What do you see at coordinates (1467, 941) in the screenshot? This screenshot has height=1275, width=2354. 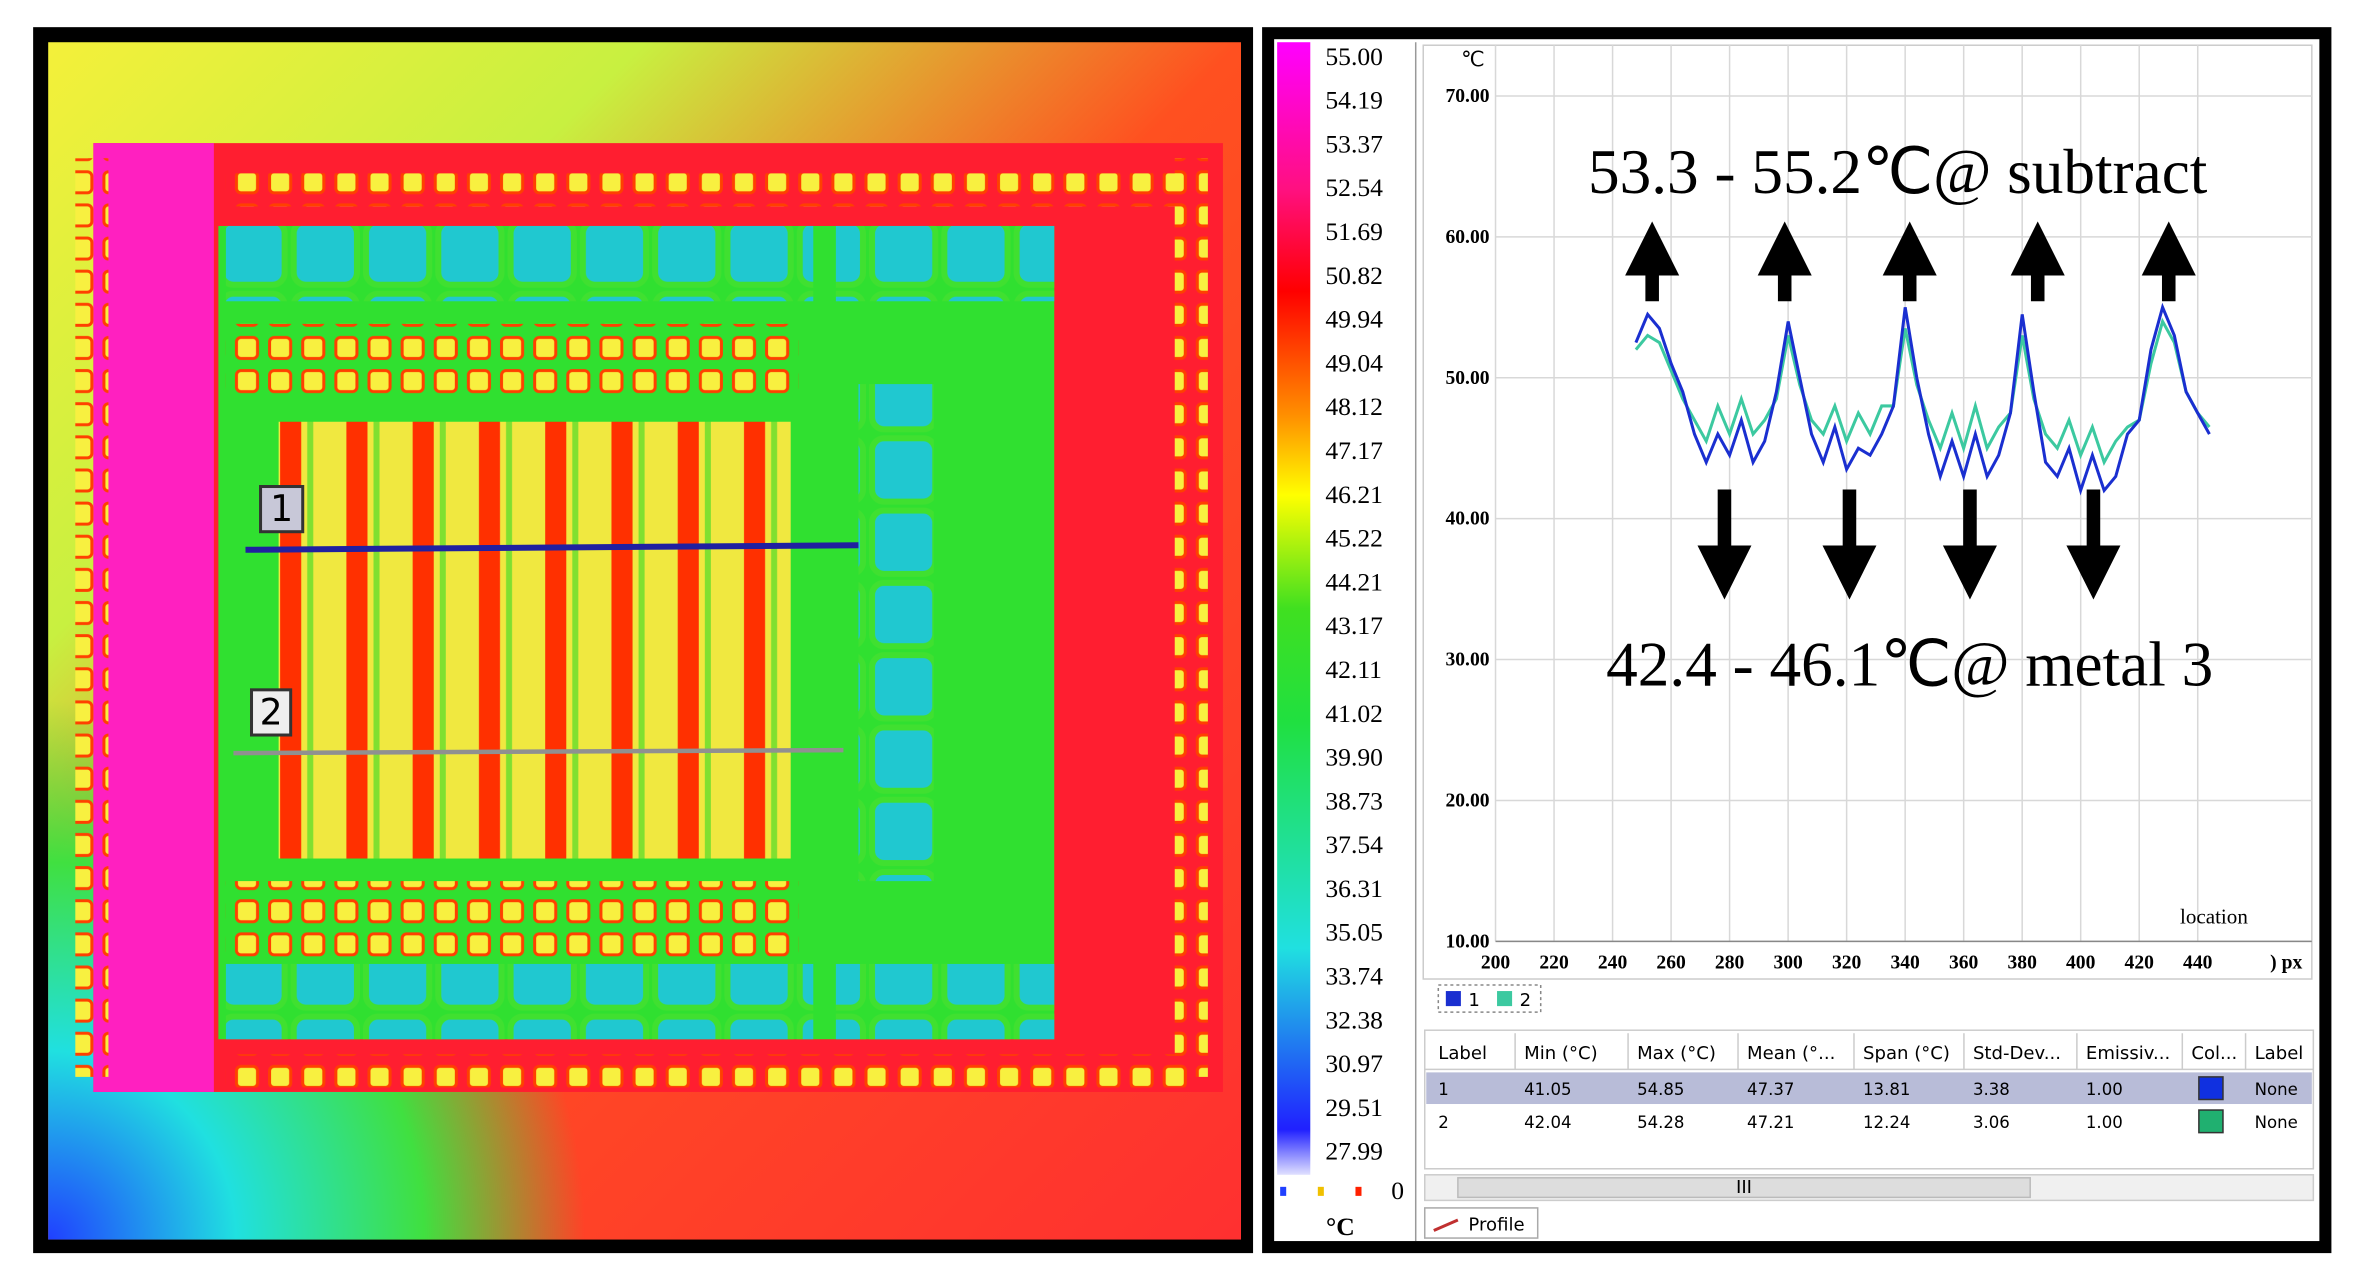 I see `y-tick-label: 10.00` at bounding box center [1467, 941].